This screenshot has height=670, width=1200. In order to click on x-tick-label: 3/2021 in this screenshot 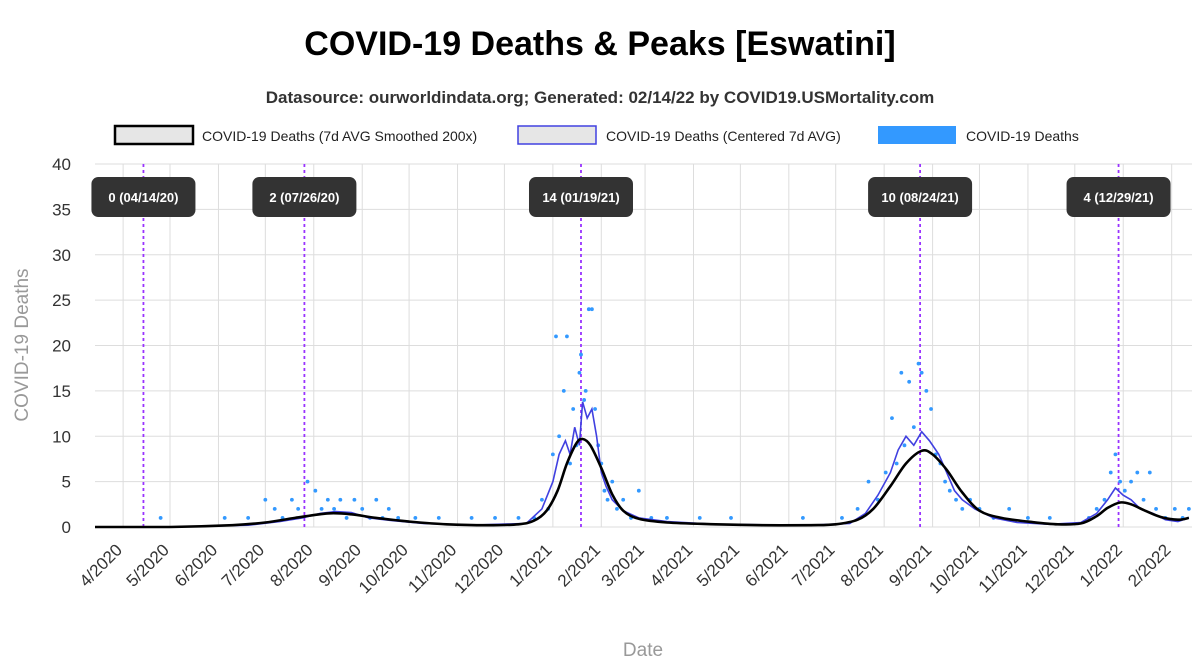, I will do `click(623, 565)`.